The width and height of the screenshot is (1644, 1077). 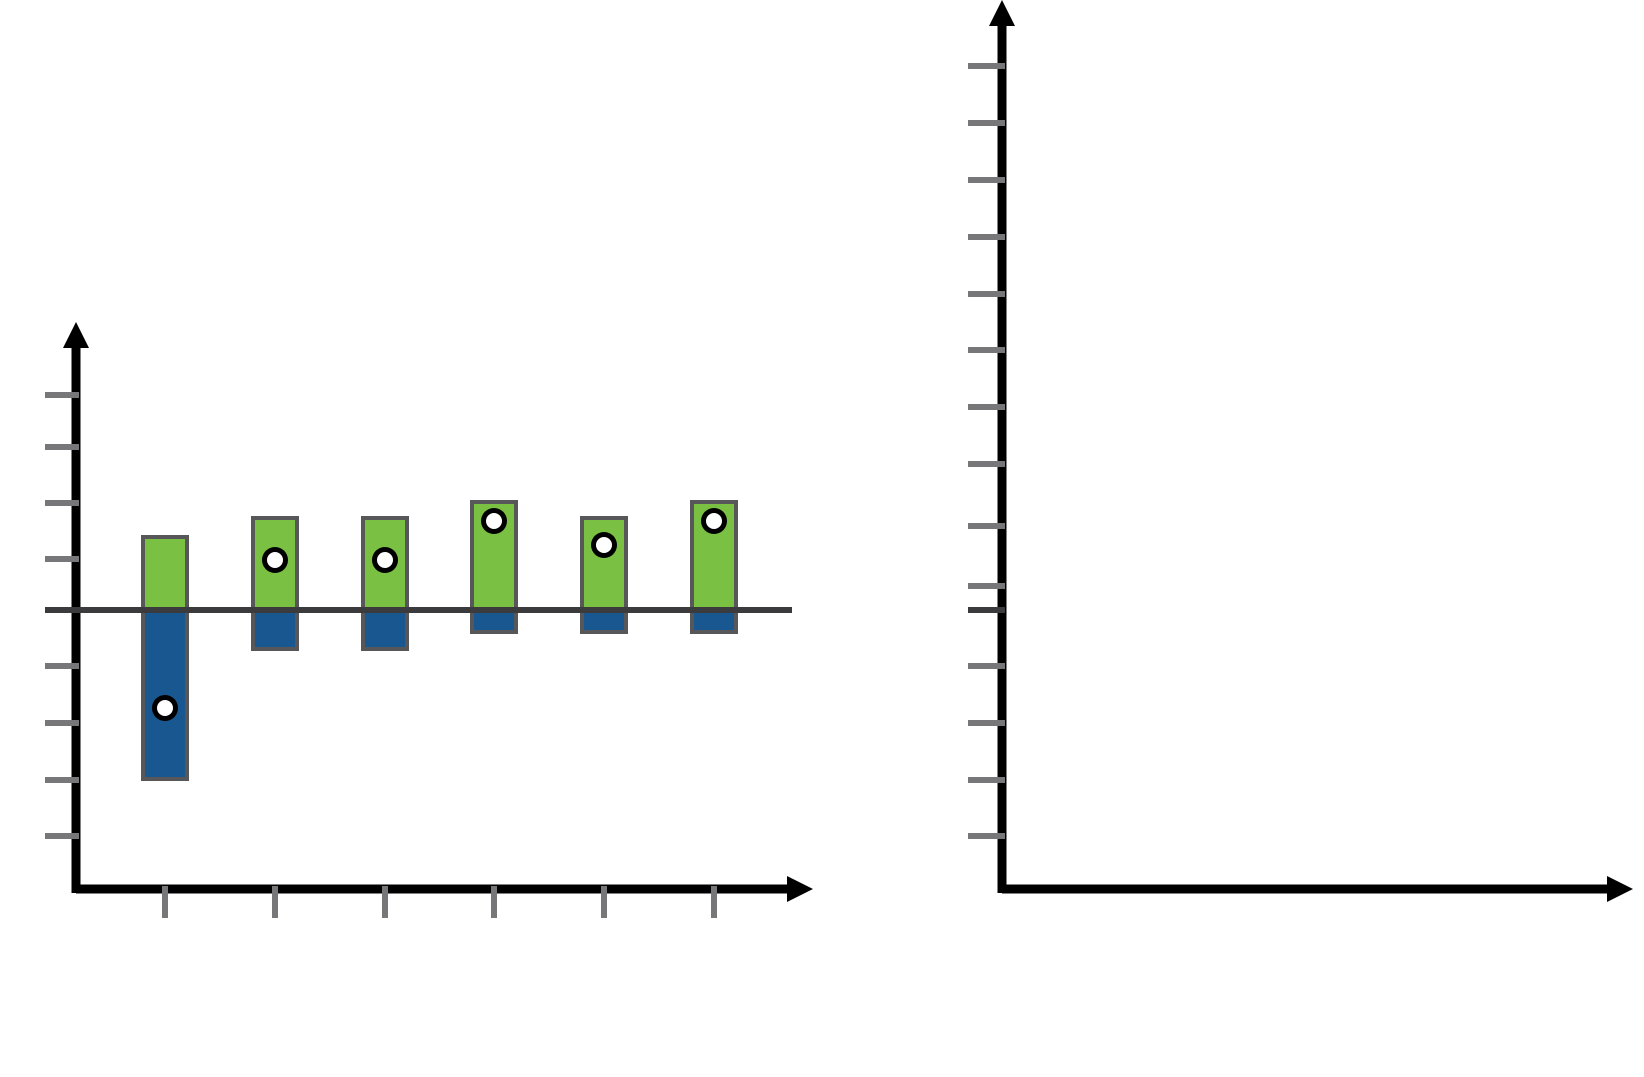 I want to click on left-x-ticks, so click(x=439, y=902).